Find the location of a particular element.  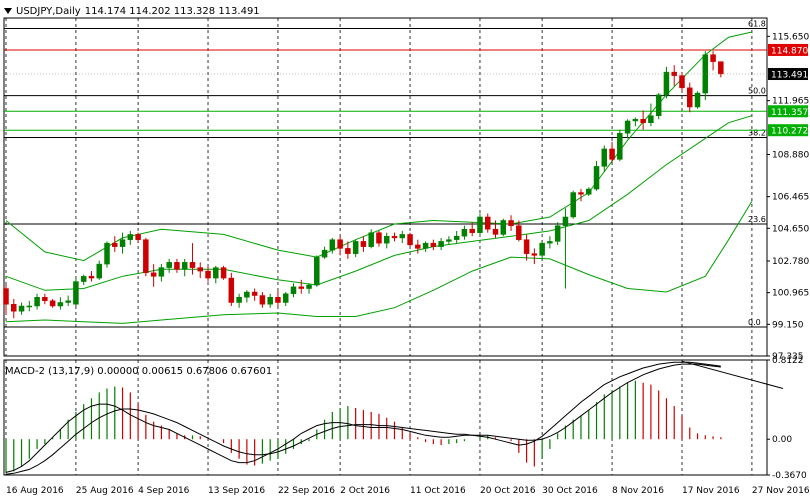

x-tick-label: 11 Oct 2016 is located at coordinates (438, 491).